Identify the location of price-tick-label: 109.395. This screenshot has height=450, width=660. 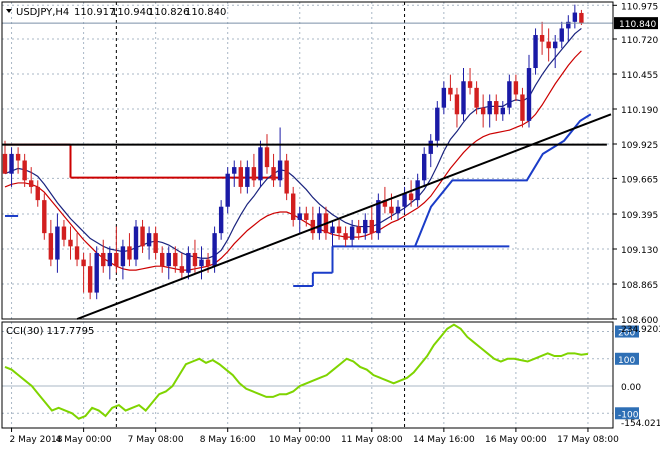
(639, 216).